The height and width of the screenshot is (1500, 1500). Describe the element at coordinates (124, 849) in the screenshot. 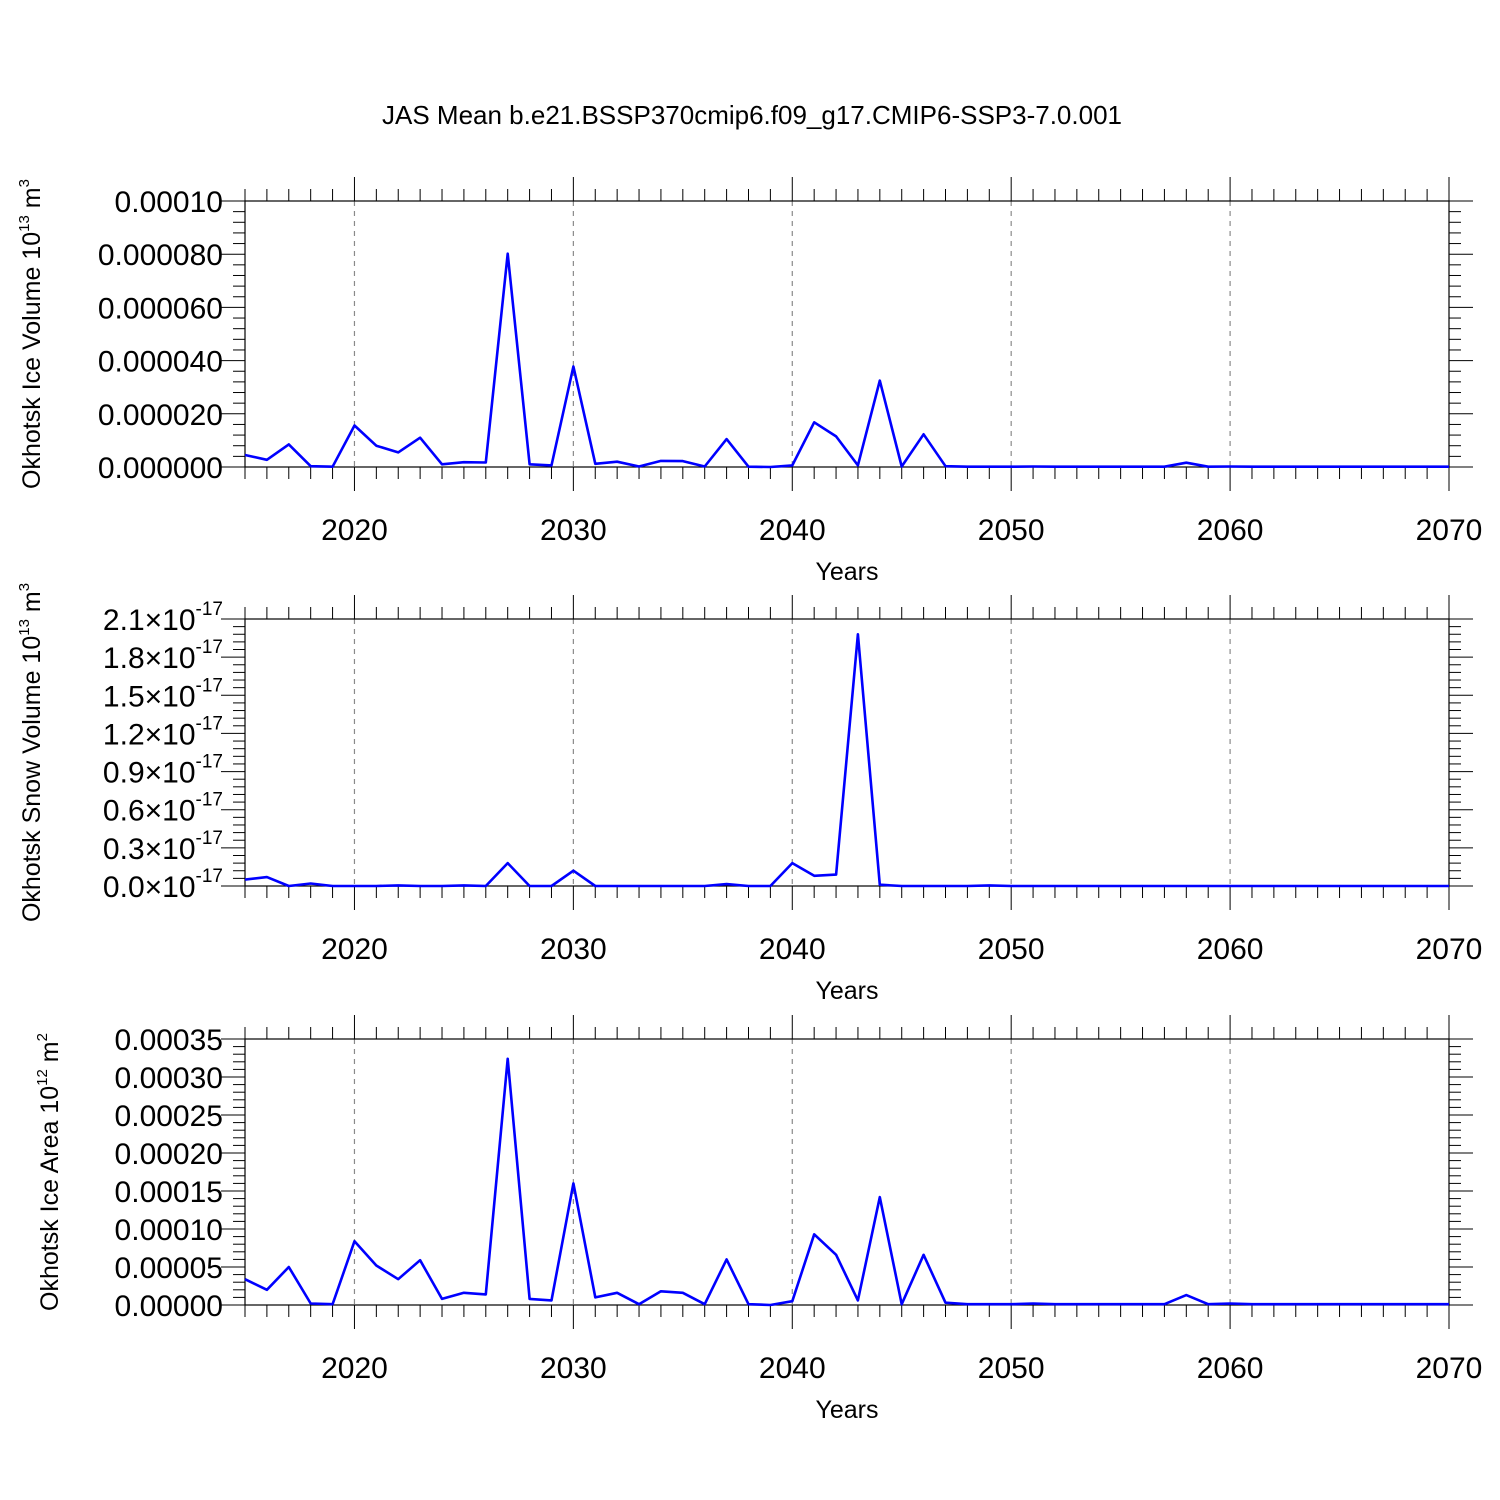

I see `y-tick-mantissa: 0.3` at that location.